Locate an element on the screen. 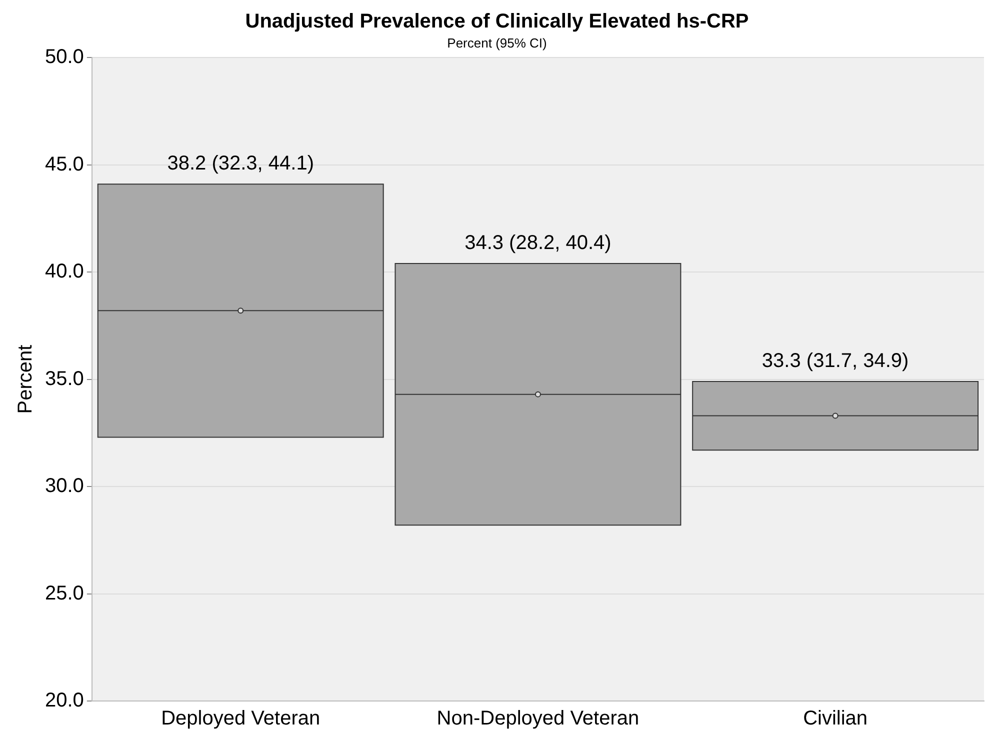 Image resolution: width=994 pixels, height=745 pixels. y-tick-label: 50.0 is located at coordinates (64, 57).